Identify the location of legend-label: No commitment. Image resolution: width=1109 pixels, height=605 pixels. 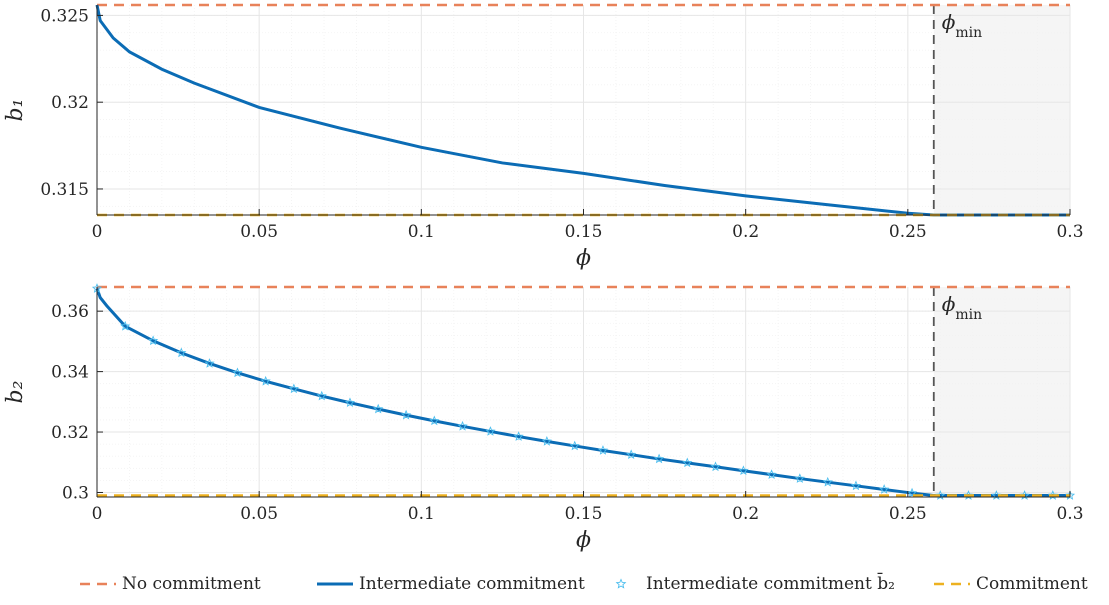
(191, 584).